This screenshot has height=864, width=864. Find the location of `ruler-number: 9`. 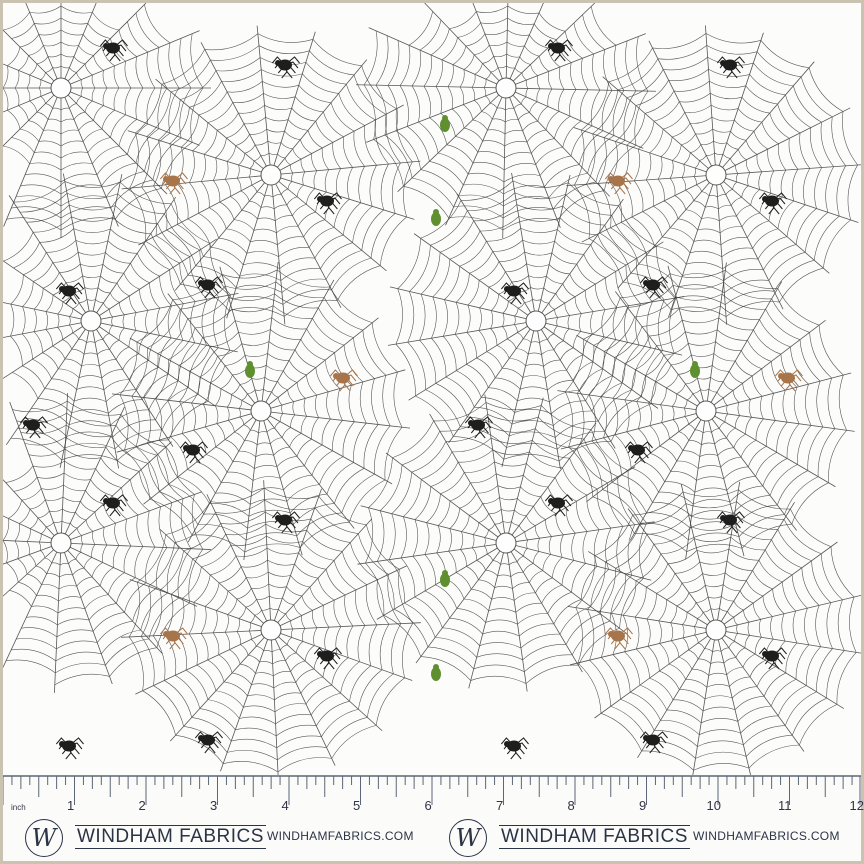

ruler-number: 9 is located at coordinates (643, 805).